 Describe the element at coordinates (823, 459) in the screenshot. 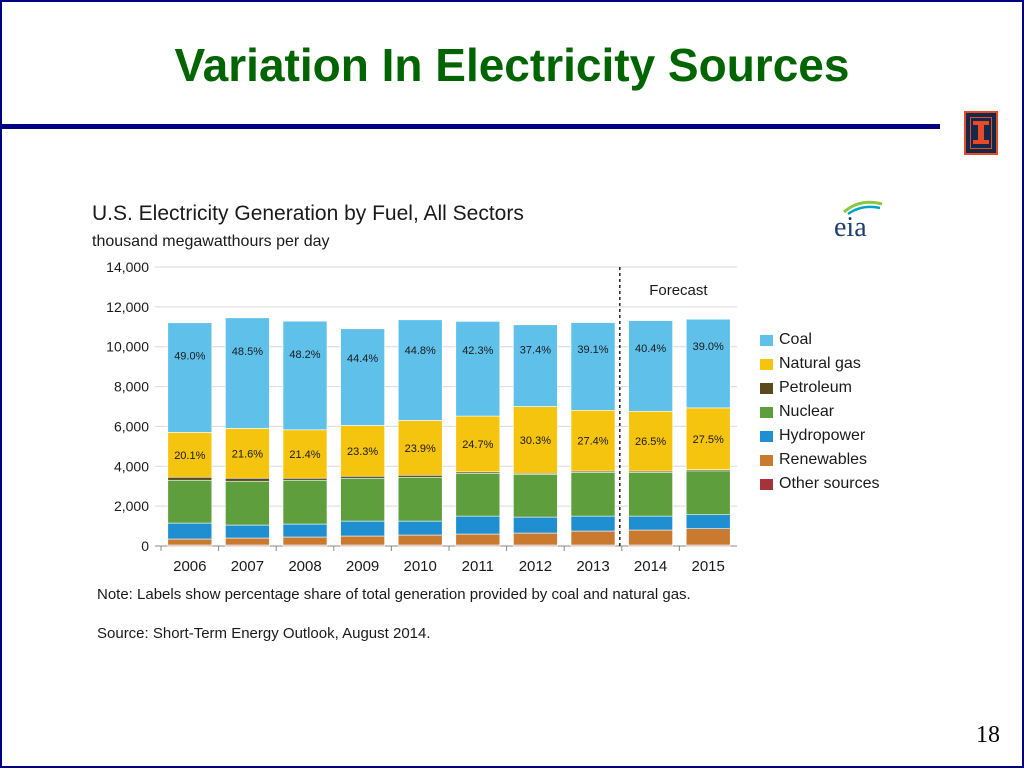

I see `legend-label: Renewables` at that location.